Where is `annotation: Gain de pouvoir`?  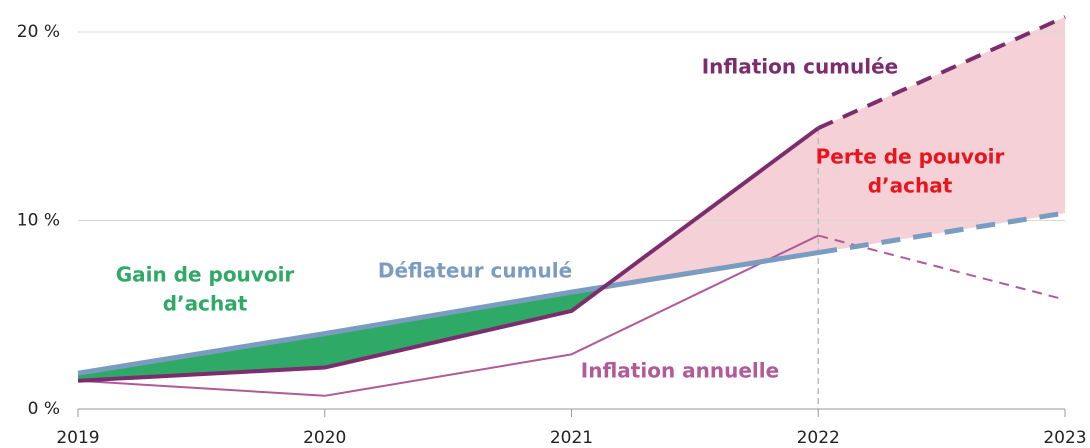
annotation: Gain de pouvoir is located at coordinates (205, 275).